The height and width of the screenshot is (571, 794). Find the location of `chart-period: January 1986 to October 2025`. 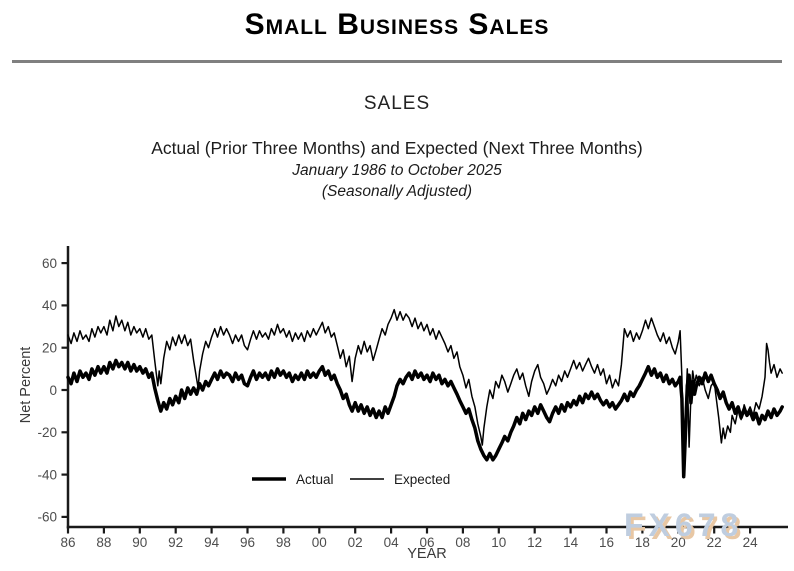

chart-period: January 1986 to October 2025 is located at coordinates (397, 170).